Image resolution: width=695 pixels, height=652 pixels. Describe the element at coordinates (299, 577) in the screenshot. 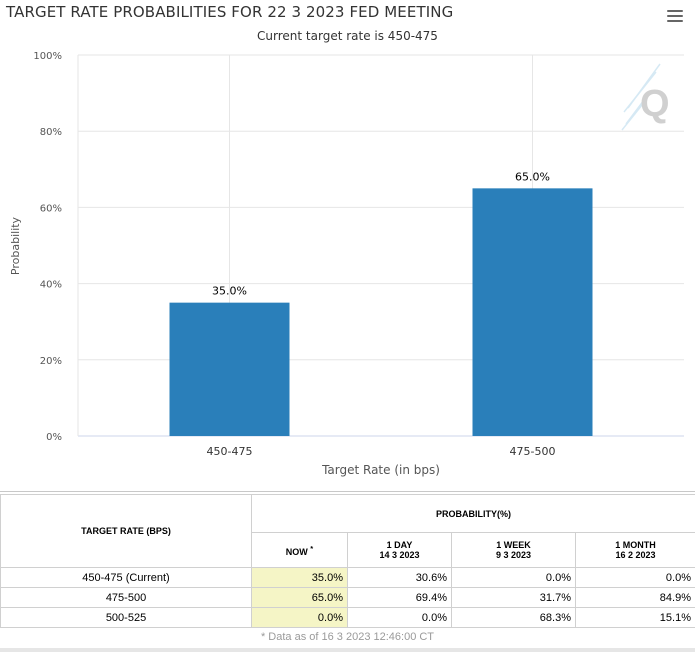

I see `now-cell: 35.0%` at that location.